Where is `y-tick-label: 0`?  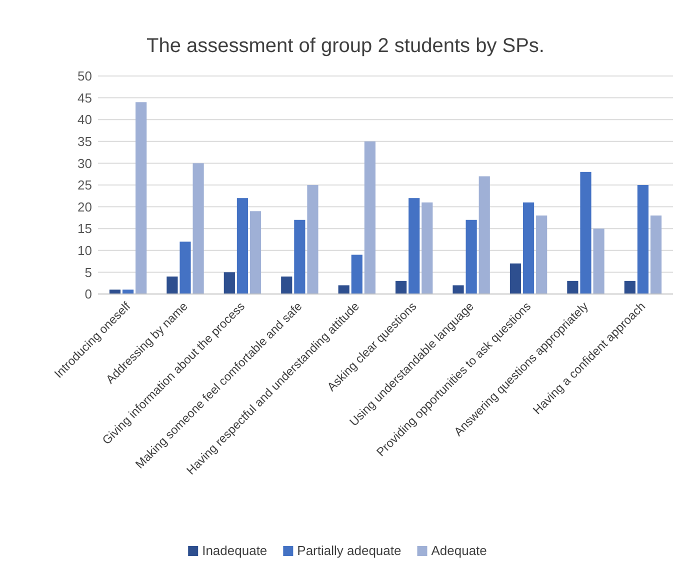
y-tick-label: 0 is located at coordinates (88, 294).